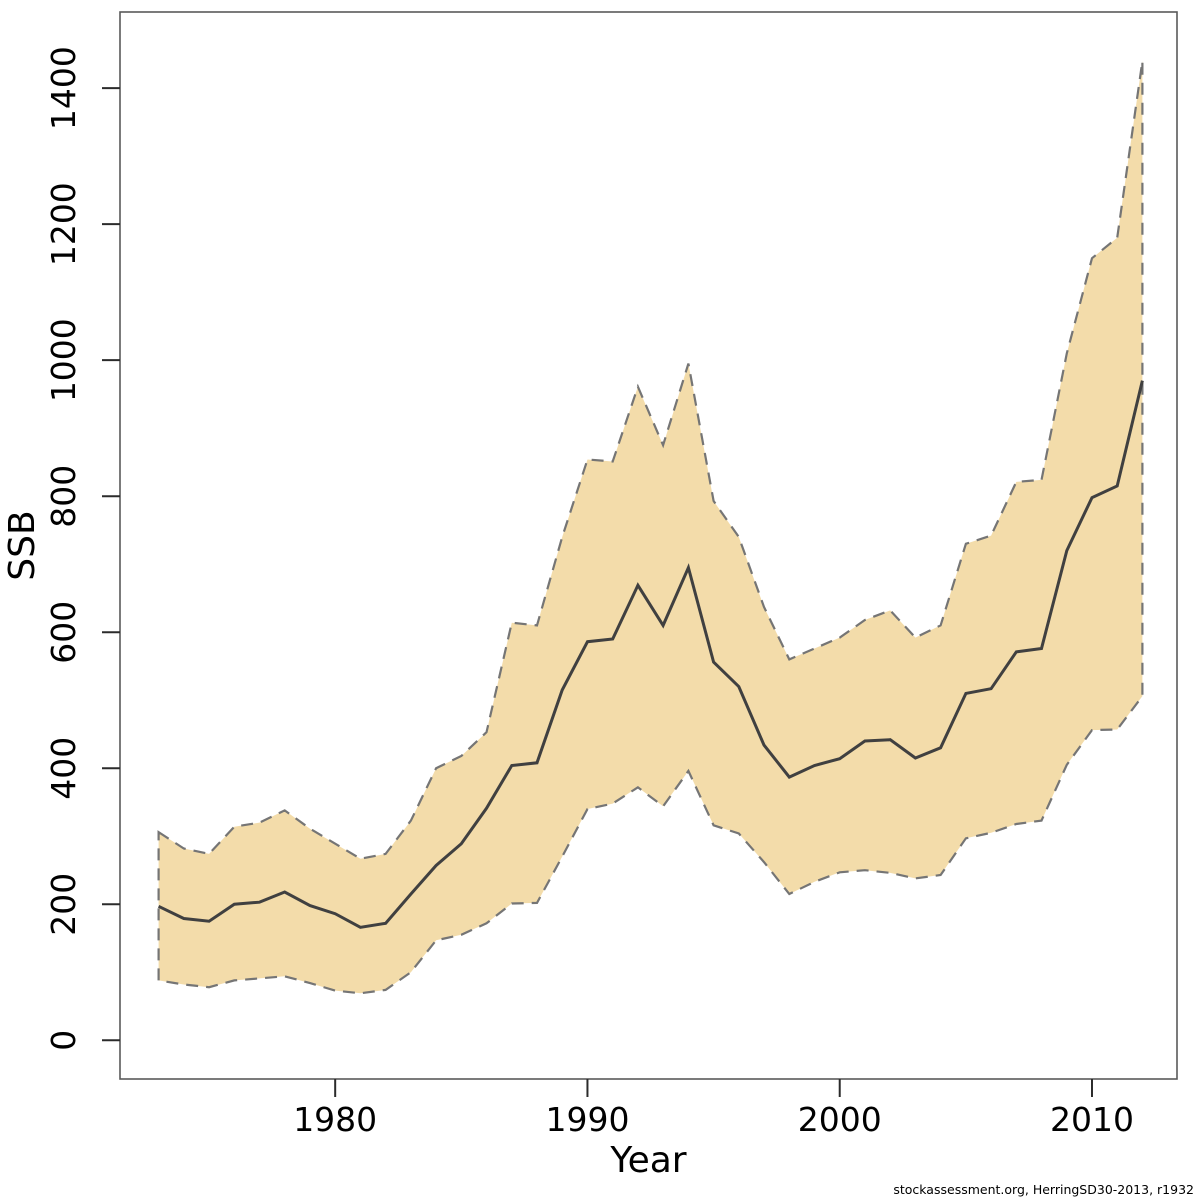 Image resolution: width=1200 pixels, height=1200 pixels. What do you see at coordinates (63, 496) in the screenshot?
I see `y-tick-label: 800` at bounding box center [63, 496].